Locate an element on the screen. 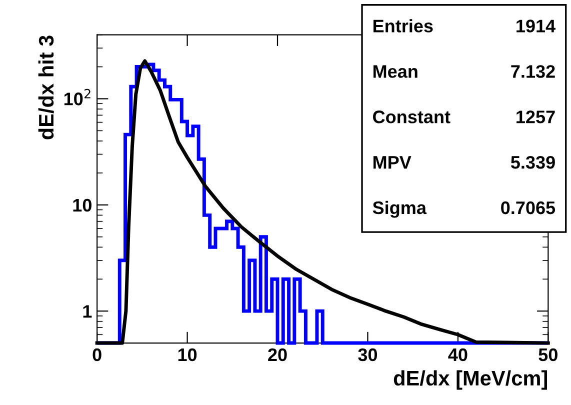  x-tick-label: 0 is located at coordinates (97, 355).